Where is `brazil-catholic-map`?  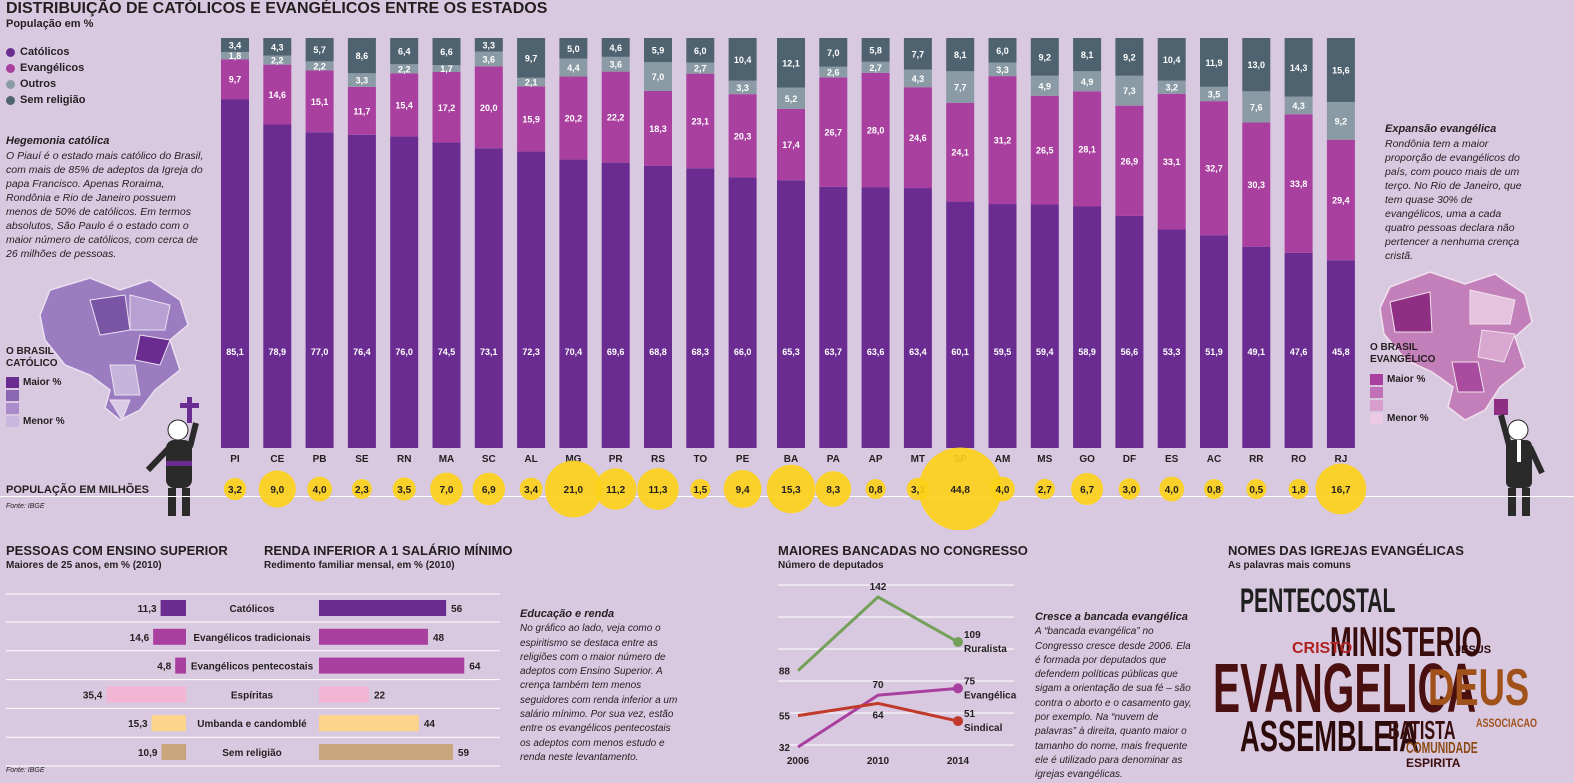
brazil-catholic-map is located at coordinates (114, 349).